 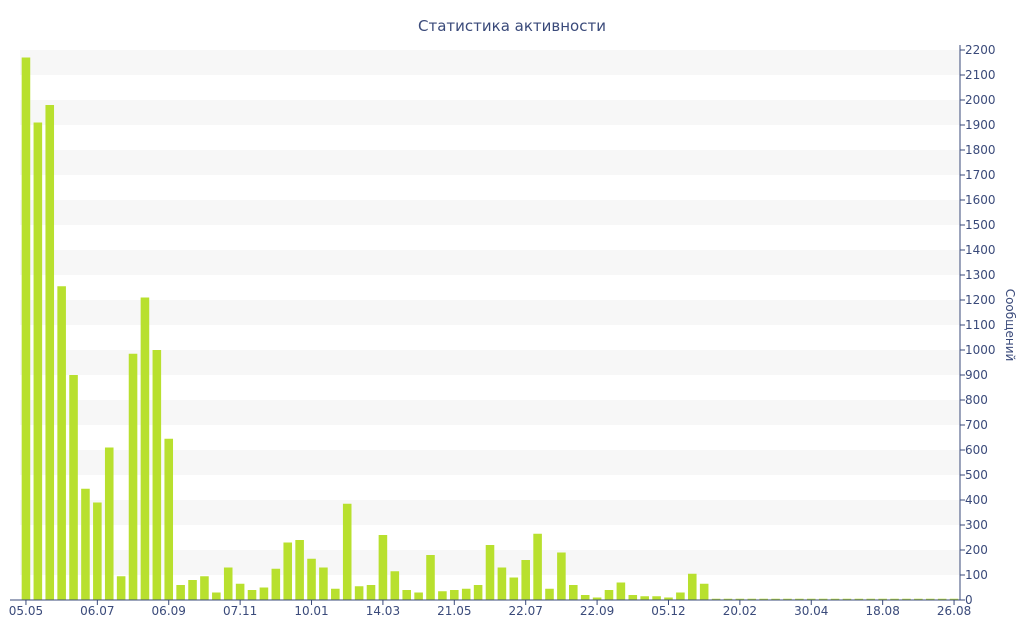 What do you see at coordinates (454, 611) in the screenshot?
I see `x-tick-label: 21.05` at bounding box center [454, 611].